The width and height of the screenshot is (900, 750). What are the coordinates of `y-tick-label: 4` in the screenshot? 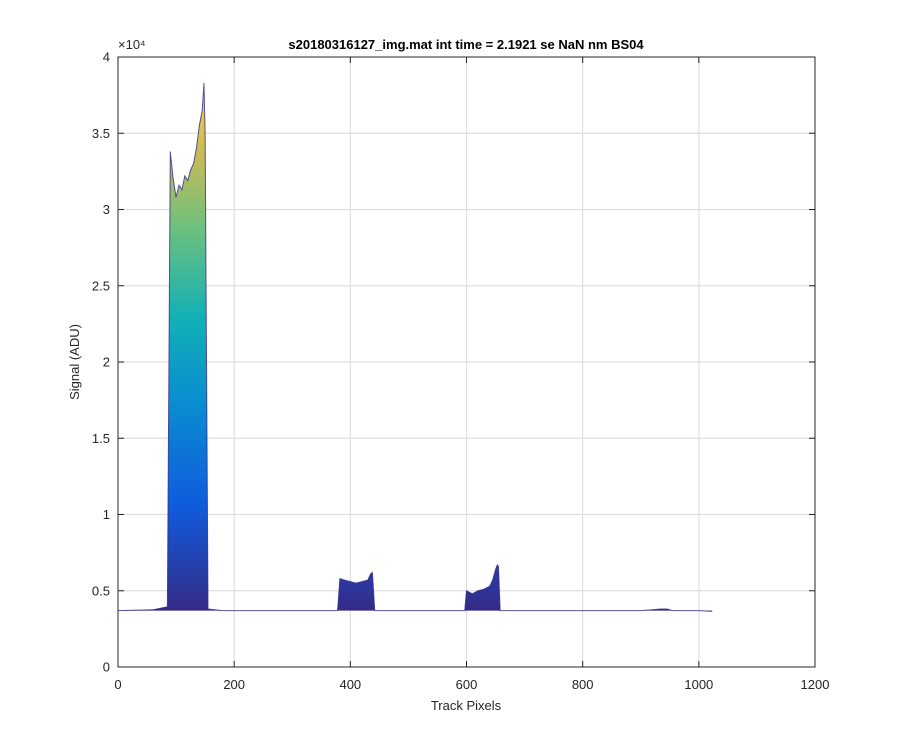 It's located at (106, 57).